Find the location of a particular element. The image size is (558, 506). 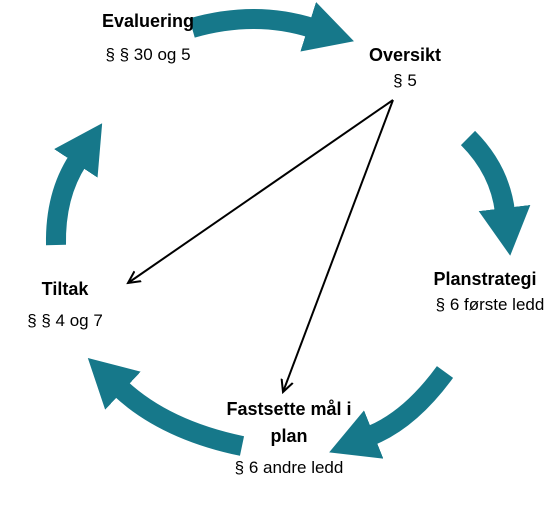

node-sublabel: § 5 is located at coordinates (405, 80).